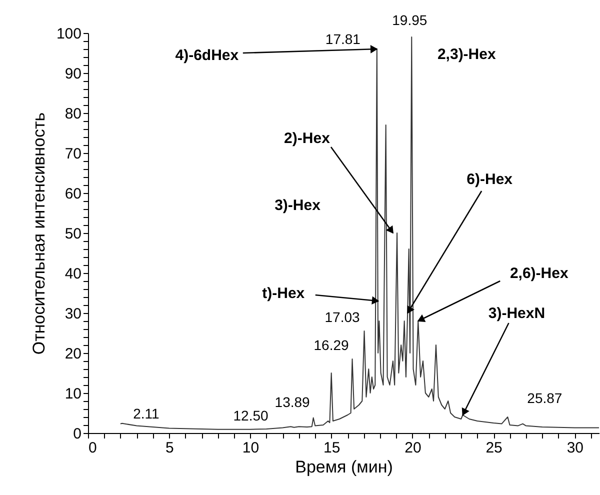  I want to click on x-tick-label: 25, so click(494, 448).